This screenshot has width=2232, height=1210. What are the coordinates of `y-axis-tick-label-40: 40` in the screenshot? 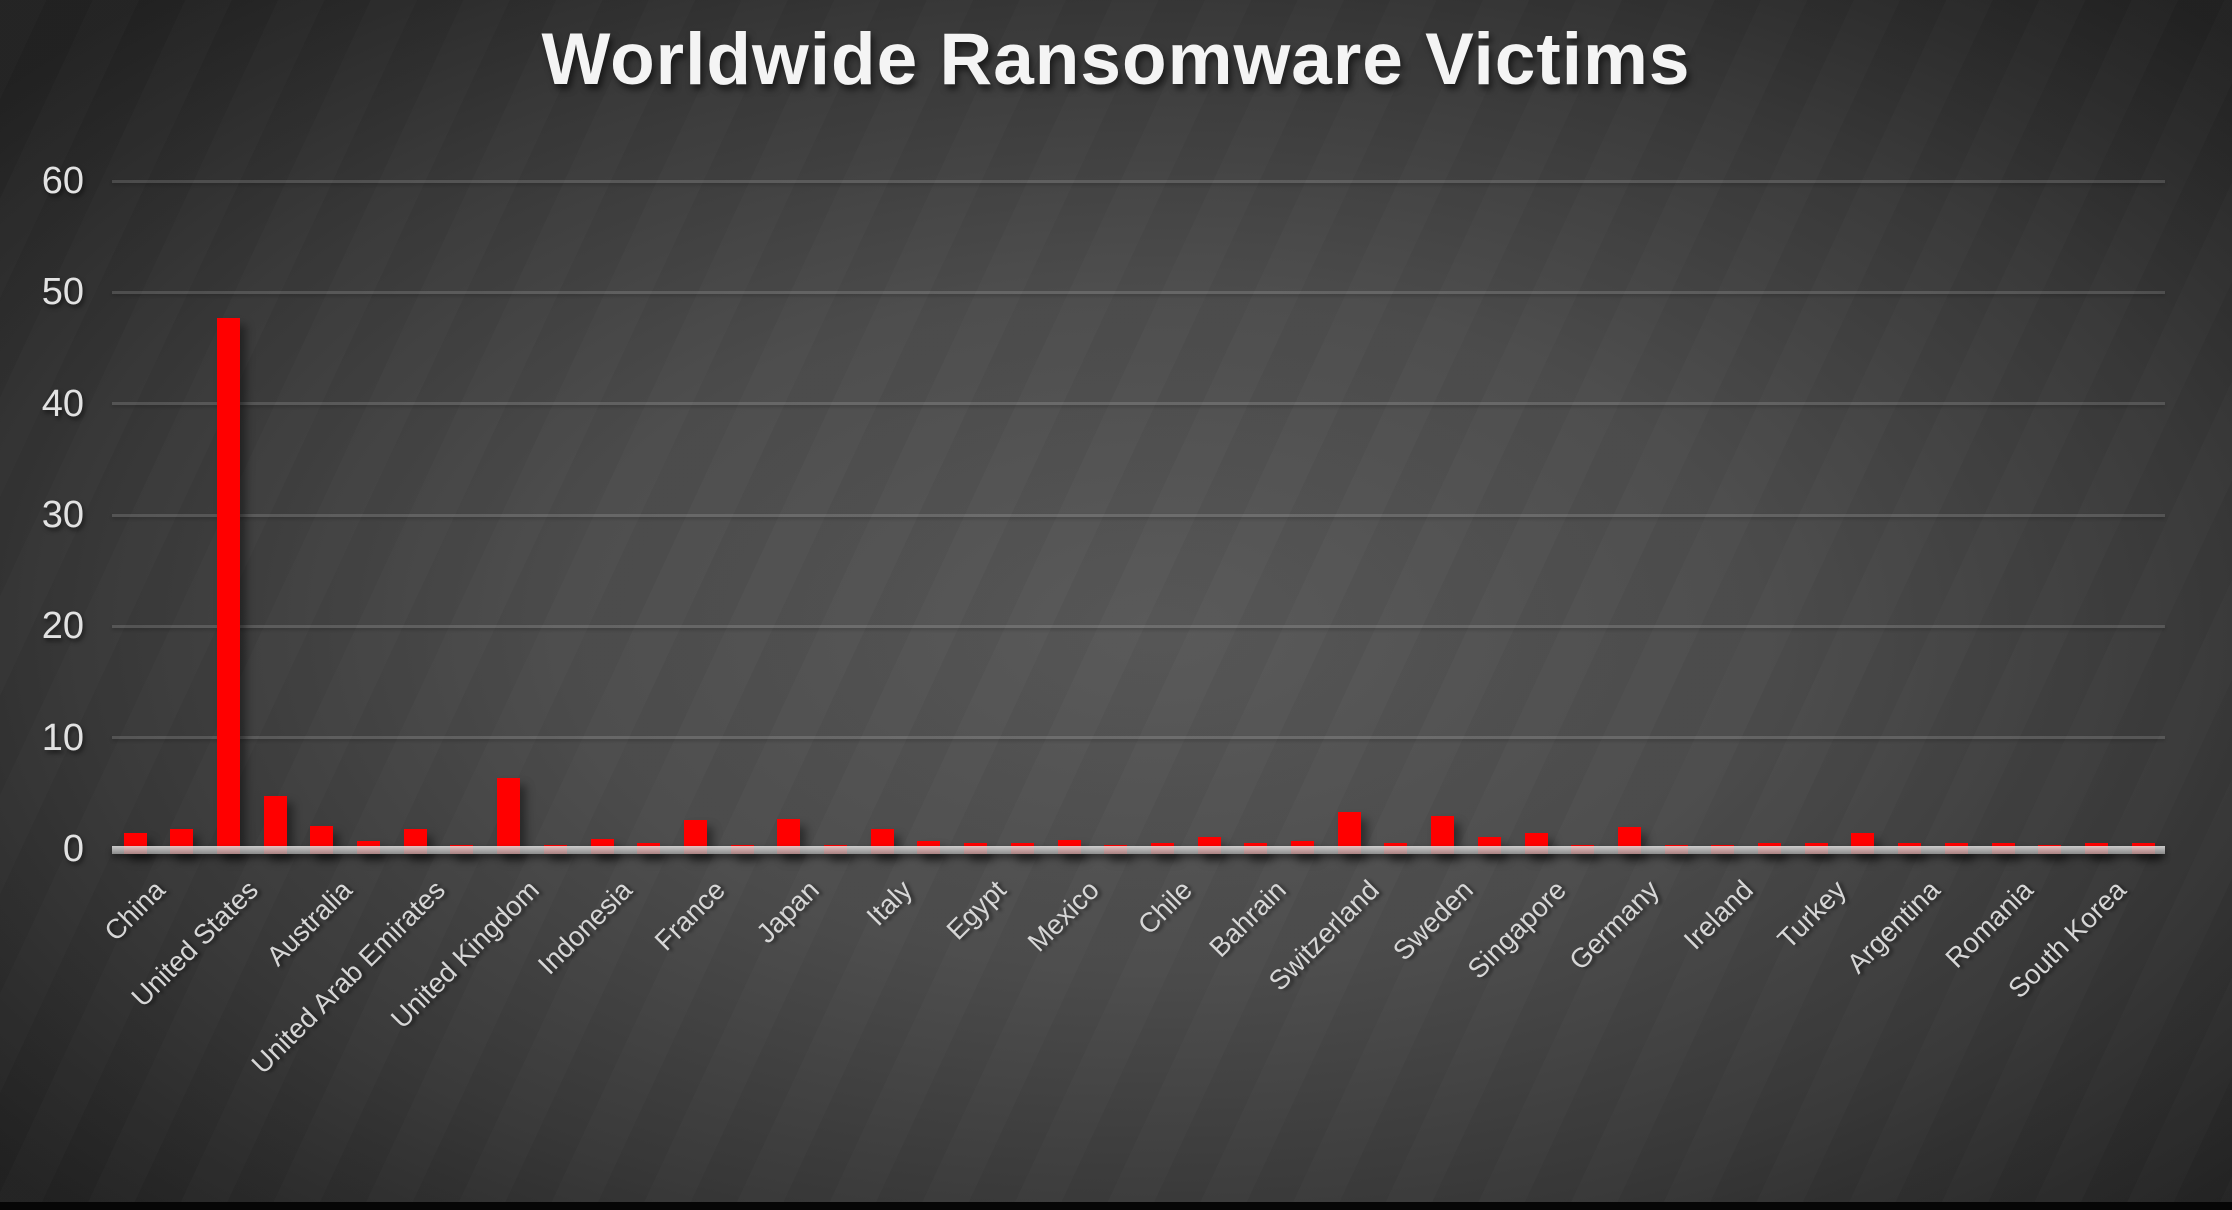 It's located at (62, 403).